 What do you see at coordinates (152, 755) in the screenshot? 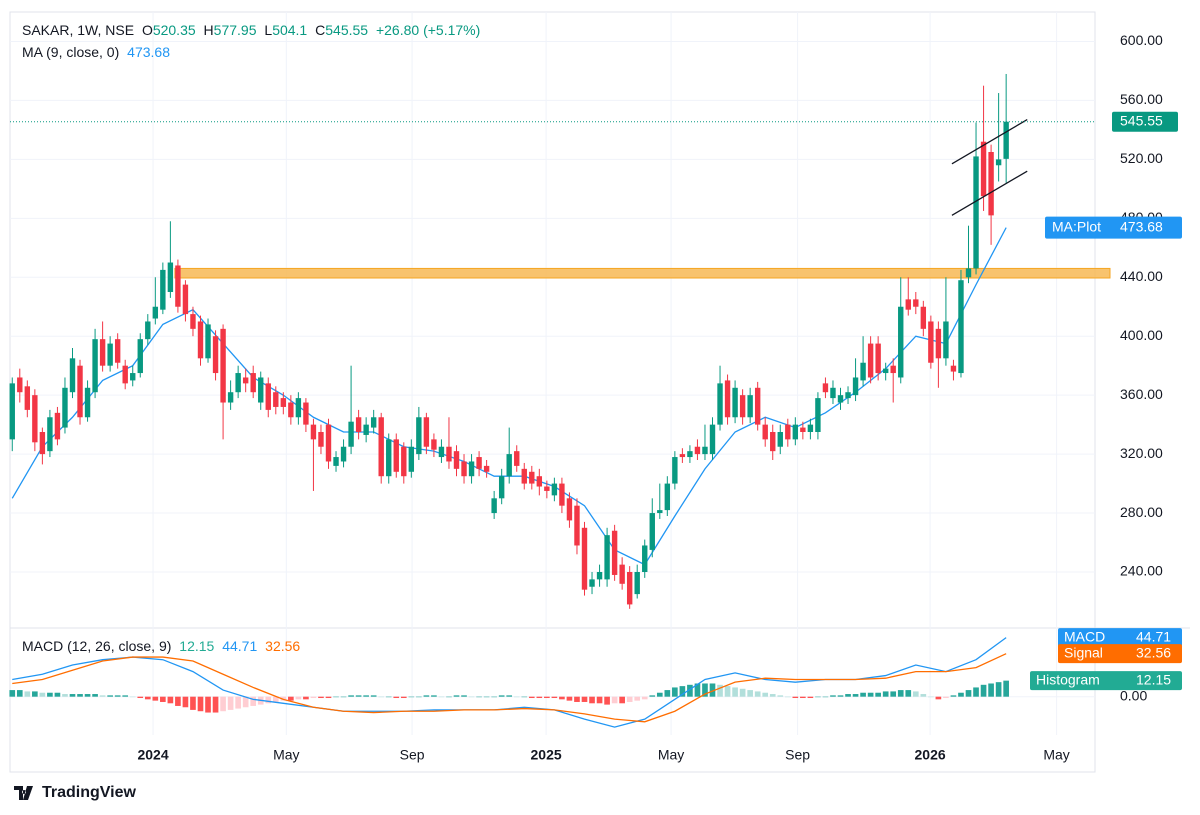
I see `x-tick-label: 2024` at bounding box center [152, 755].